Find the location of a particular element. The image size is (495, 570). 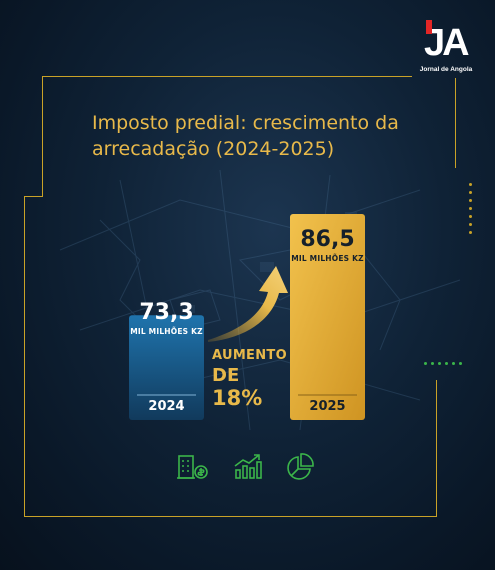

bar-2024 is located at coordinates (166, 367).